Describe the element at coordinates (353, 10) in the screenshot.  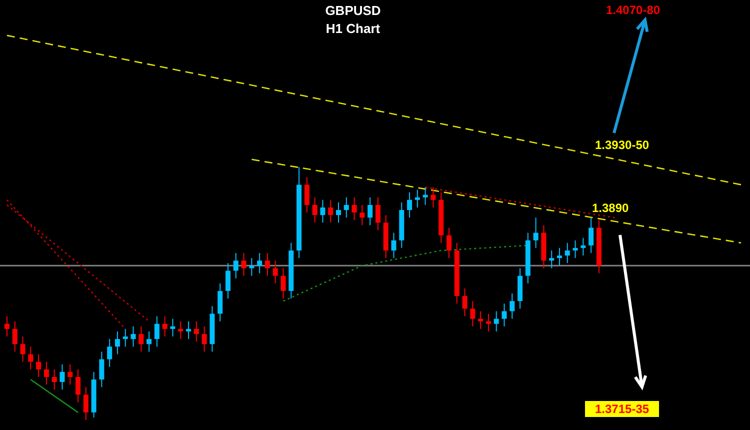
I see `chart-title: GBPUSD` at that location.